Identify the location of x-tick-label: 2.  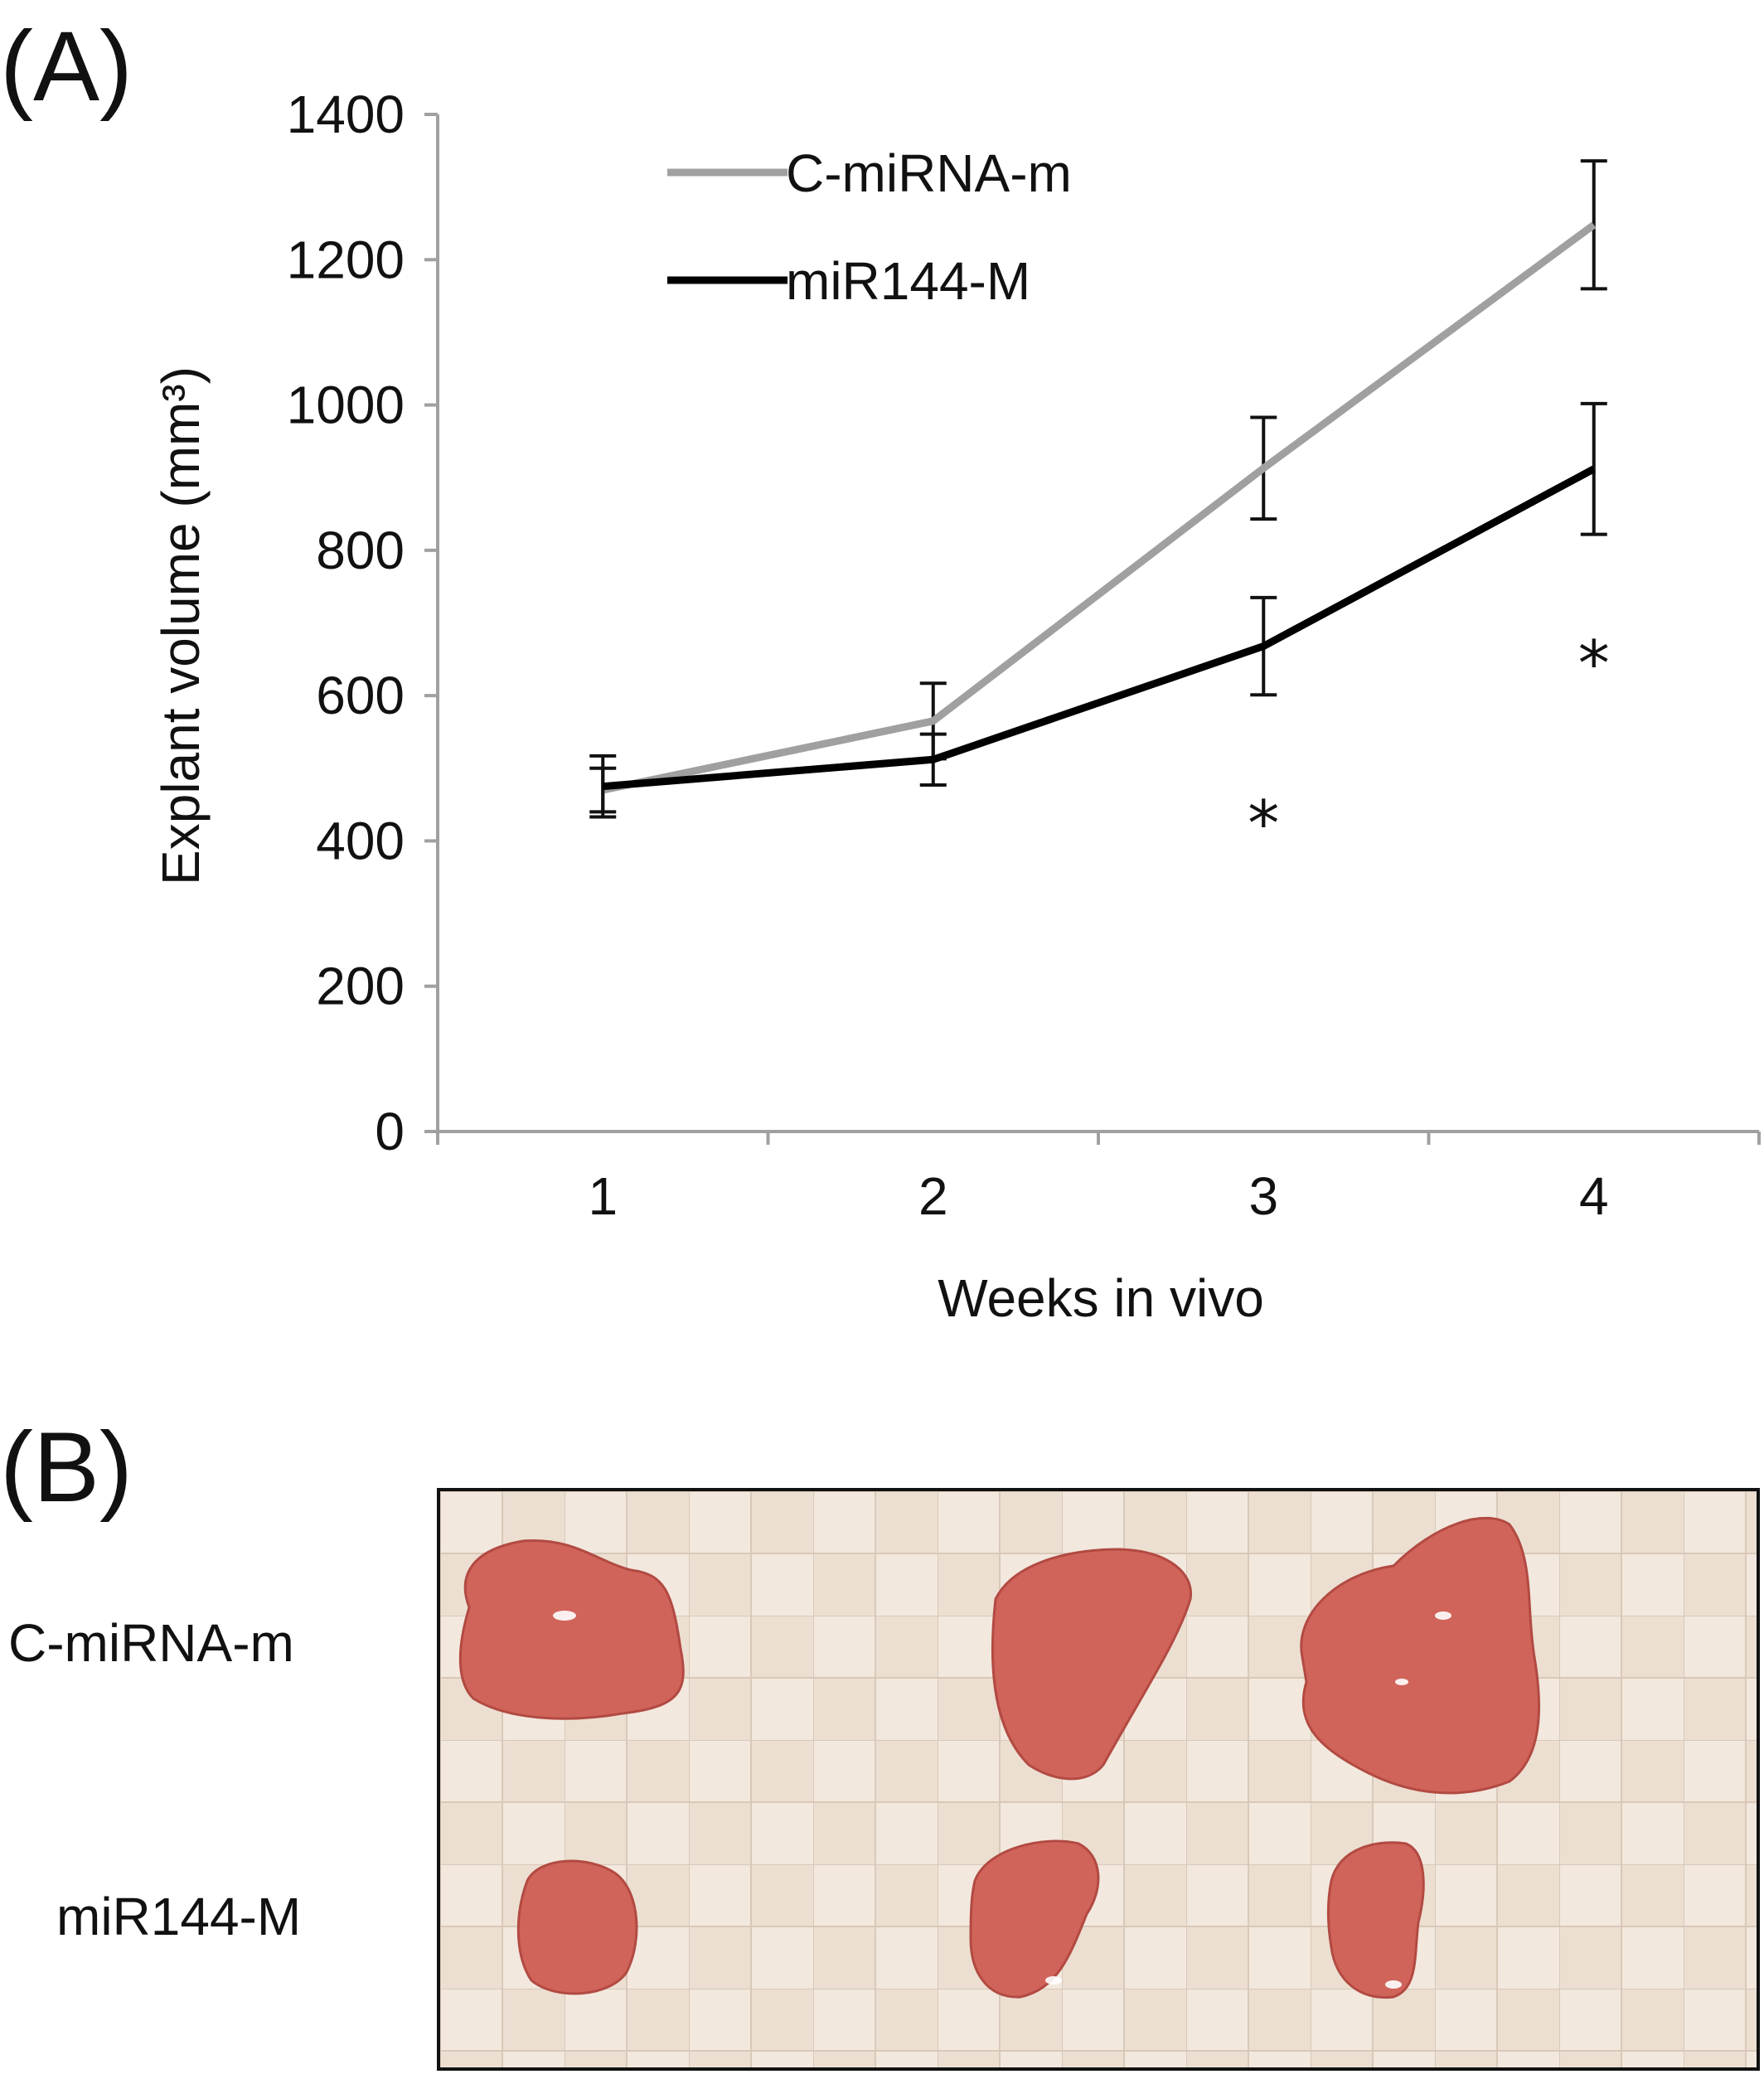
(933, 1196).